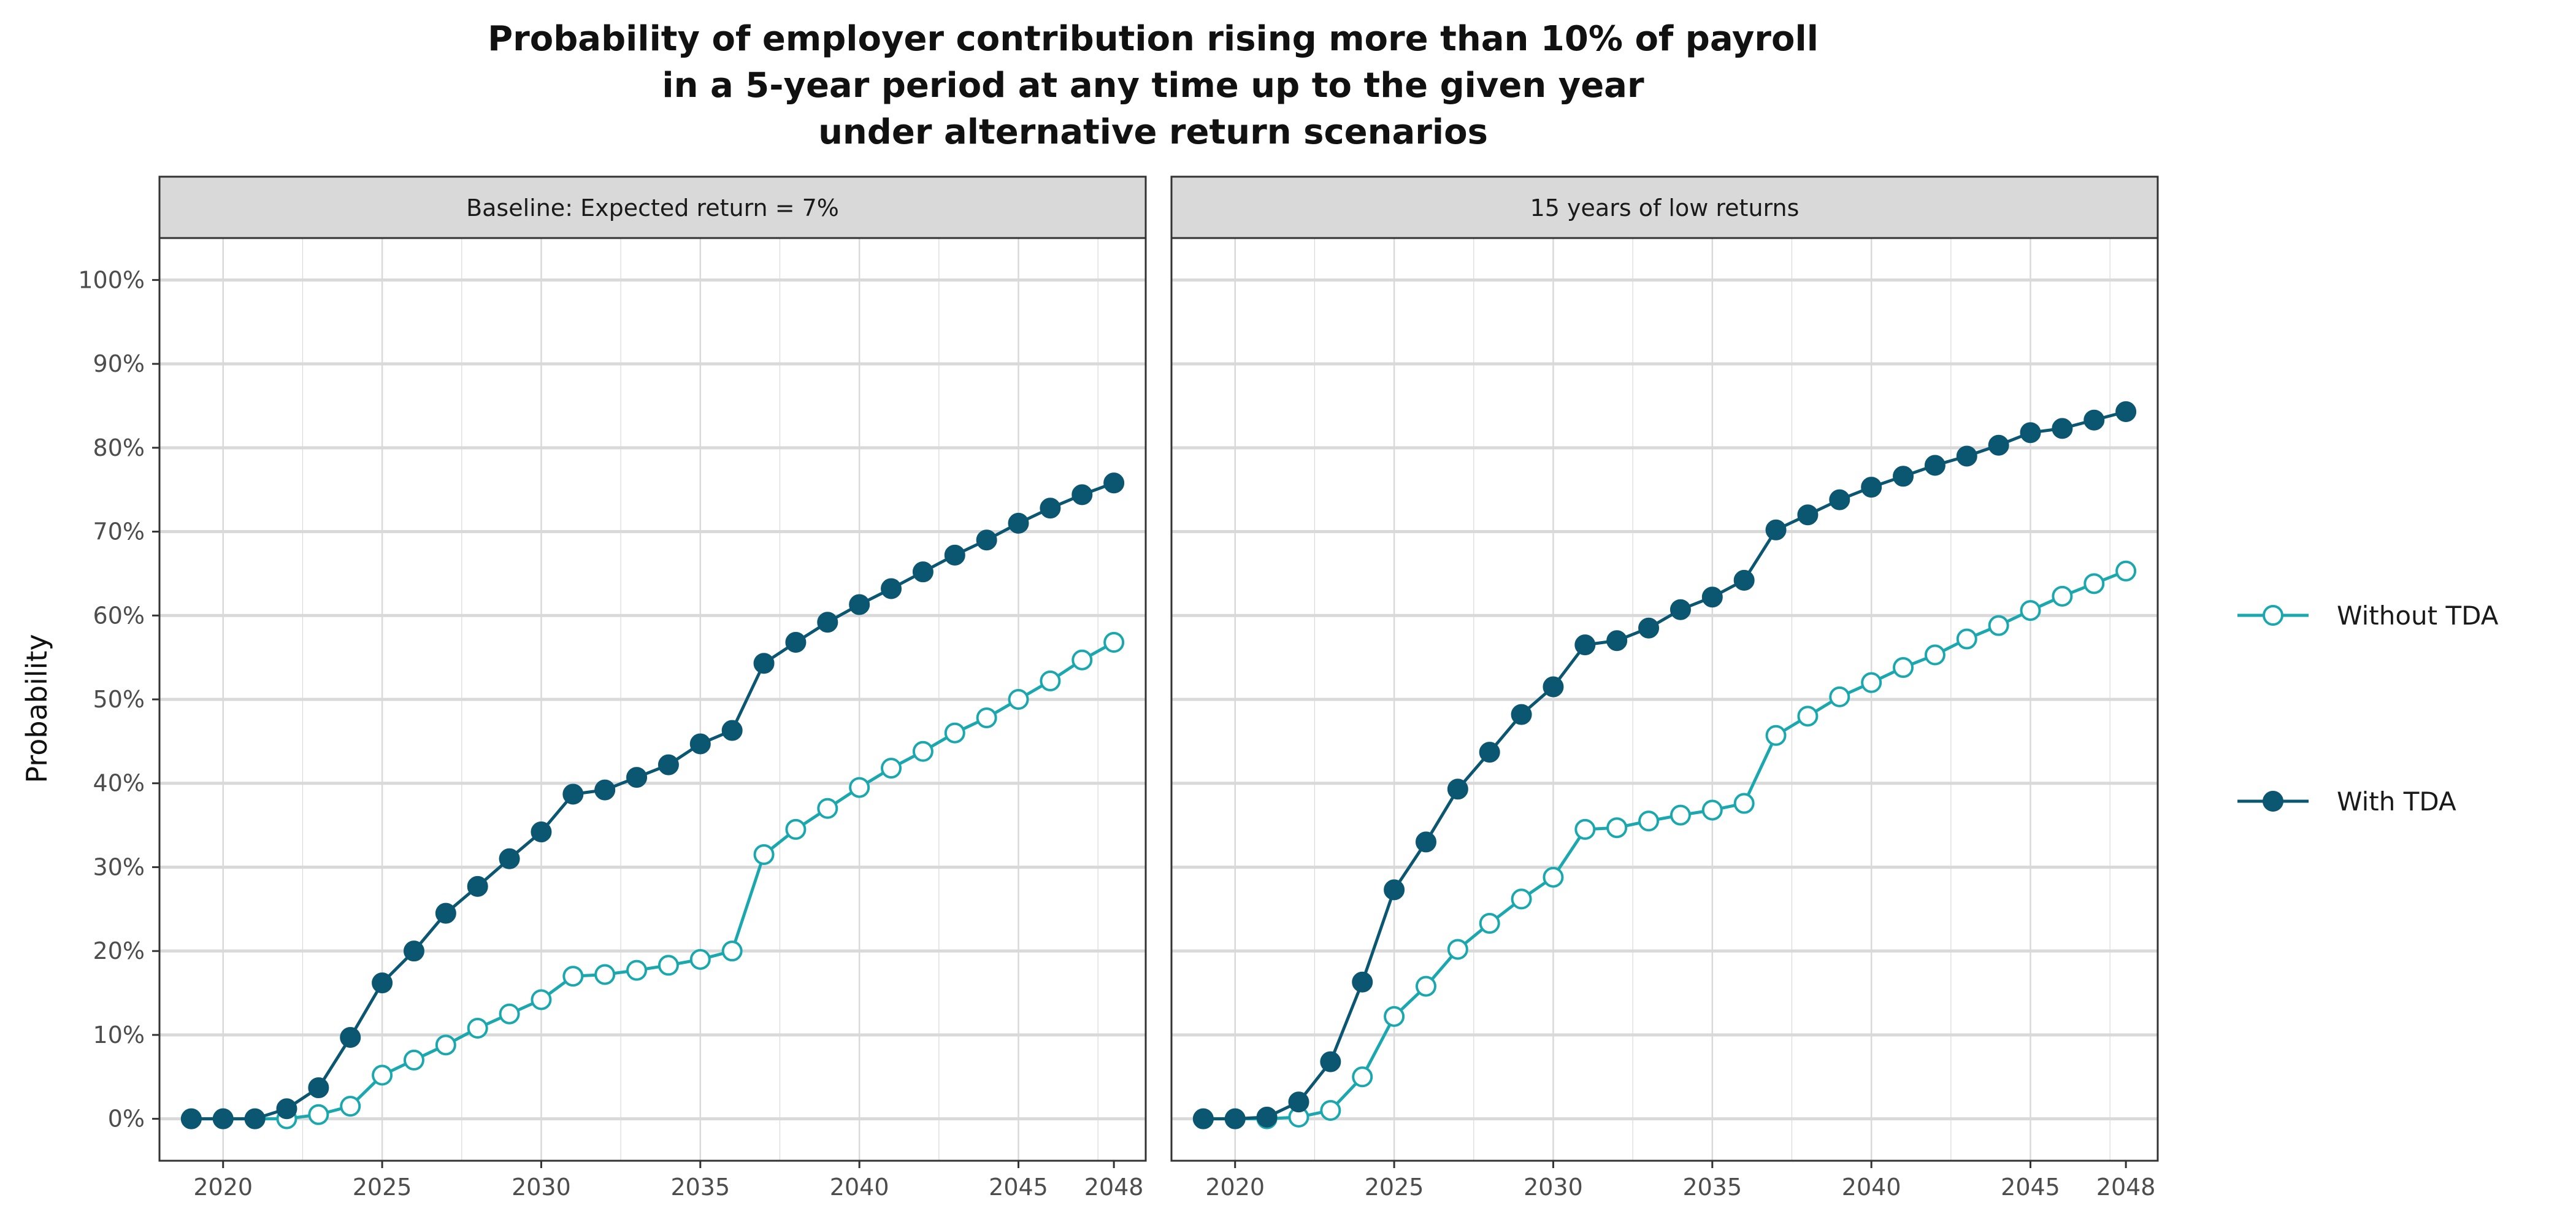 Image resolution: width=2576 pixels, height=1227 pixels. I want to click on chart-title-line-3: under alternative return scenarios, so click(1153, 132).